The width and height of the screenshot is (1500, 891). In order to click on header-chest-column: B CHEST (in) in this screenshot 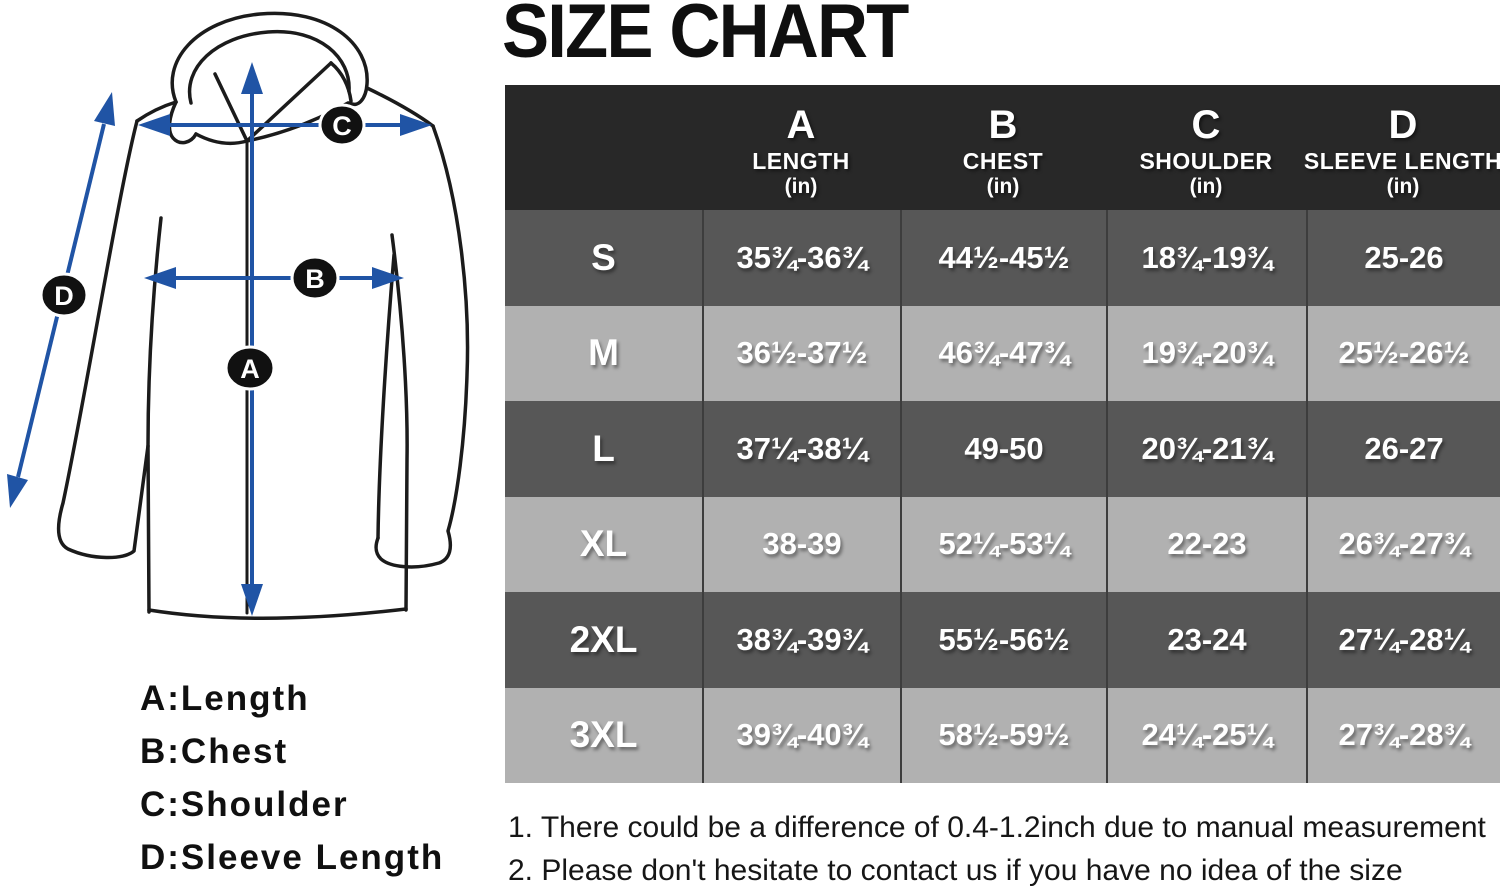, I will do `click(1003, 147)`.